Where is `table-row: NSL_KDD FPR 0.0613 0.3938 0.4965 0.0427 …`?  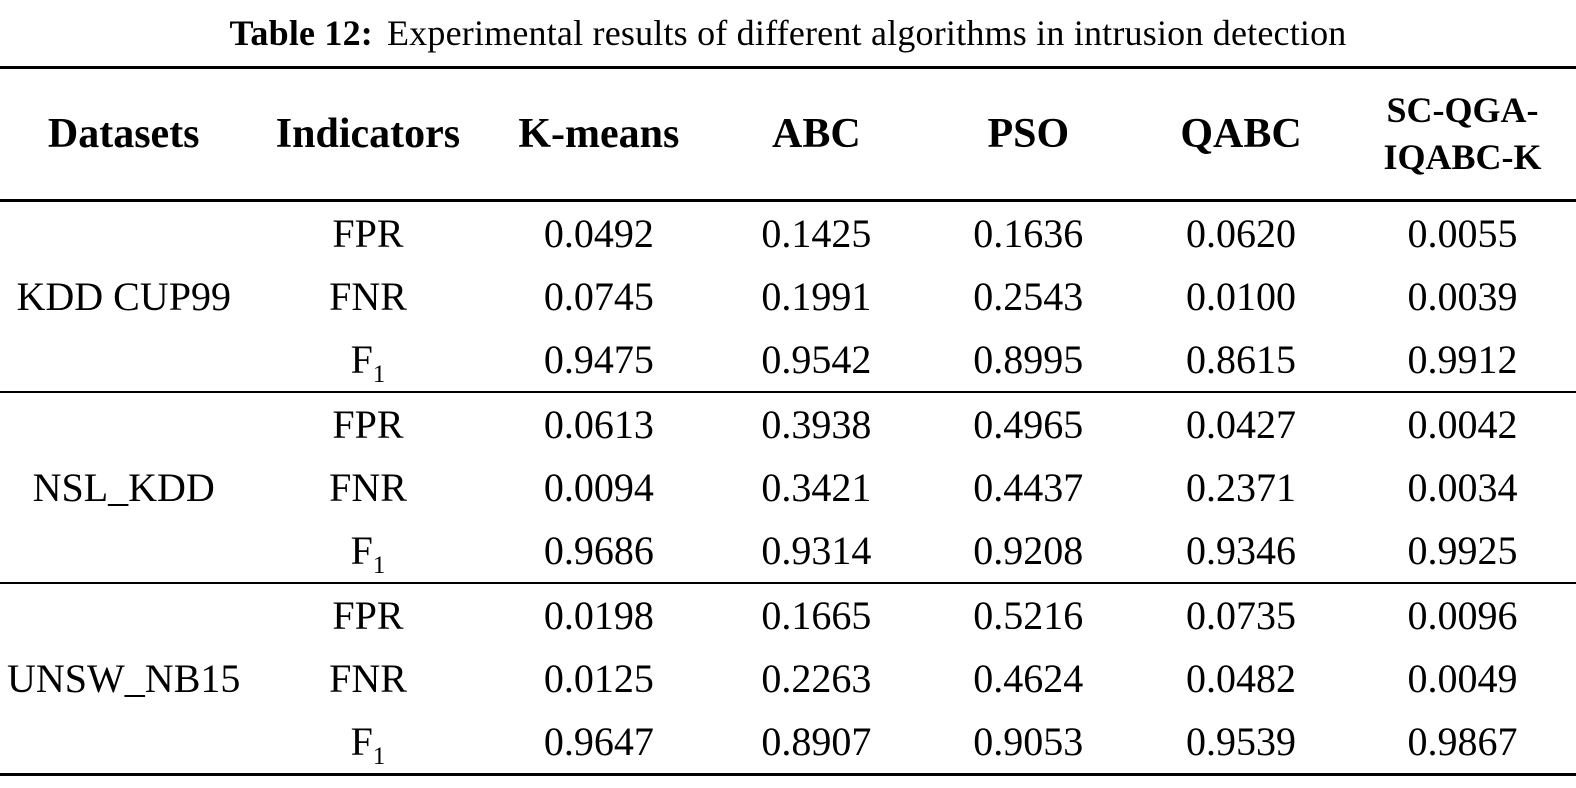 table-row: NSL_KDD FPR 0.0613 0.3938 0.4965 0.0427 … is located at coordinates (788, 451).